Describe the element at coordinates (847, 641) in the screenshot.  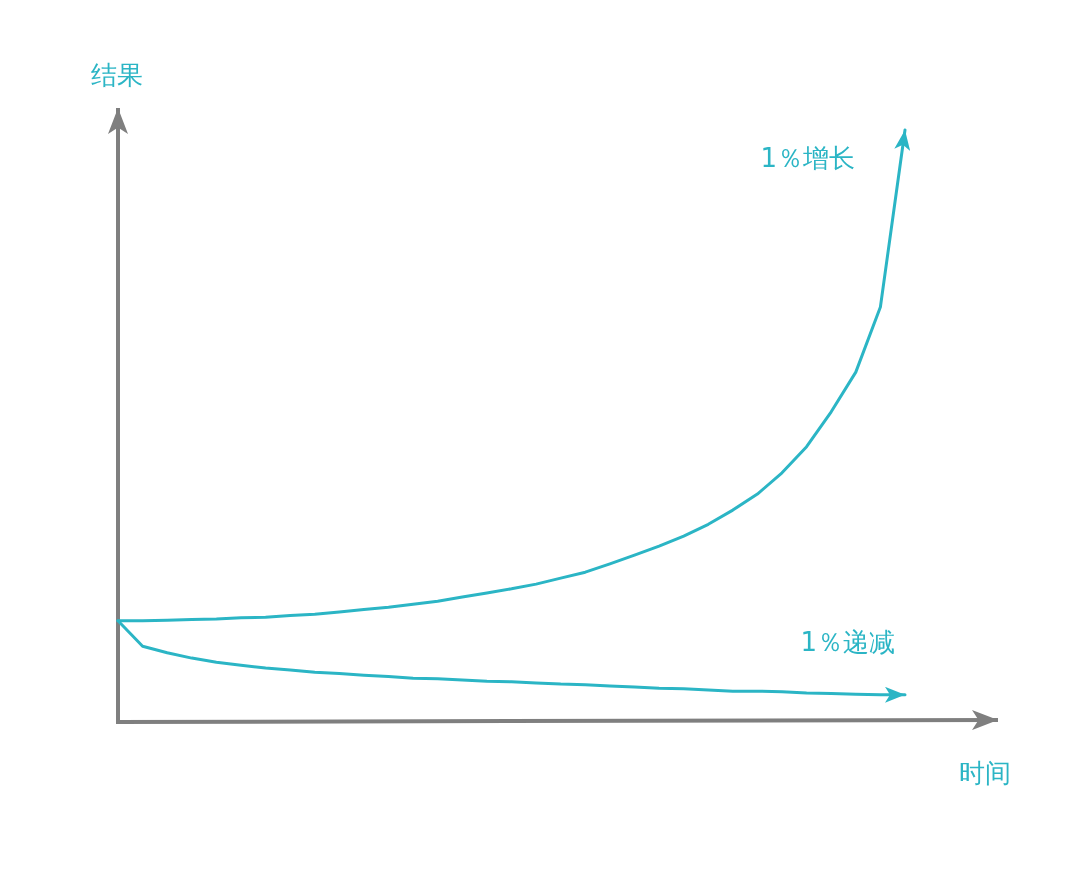
I see `series-label: 1％递减` at that location.